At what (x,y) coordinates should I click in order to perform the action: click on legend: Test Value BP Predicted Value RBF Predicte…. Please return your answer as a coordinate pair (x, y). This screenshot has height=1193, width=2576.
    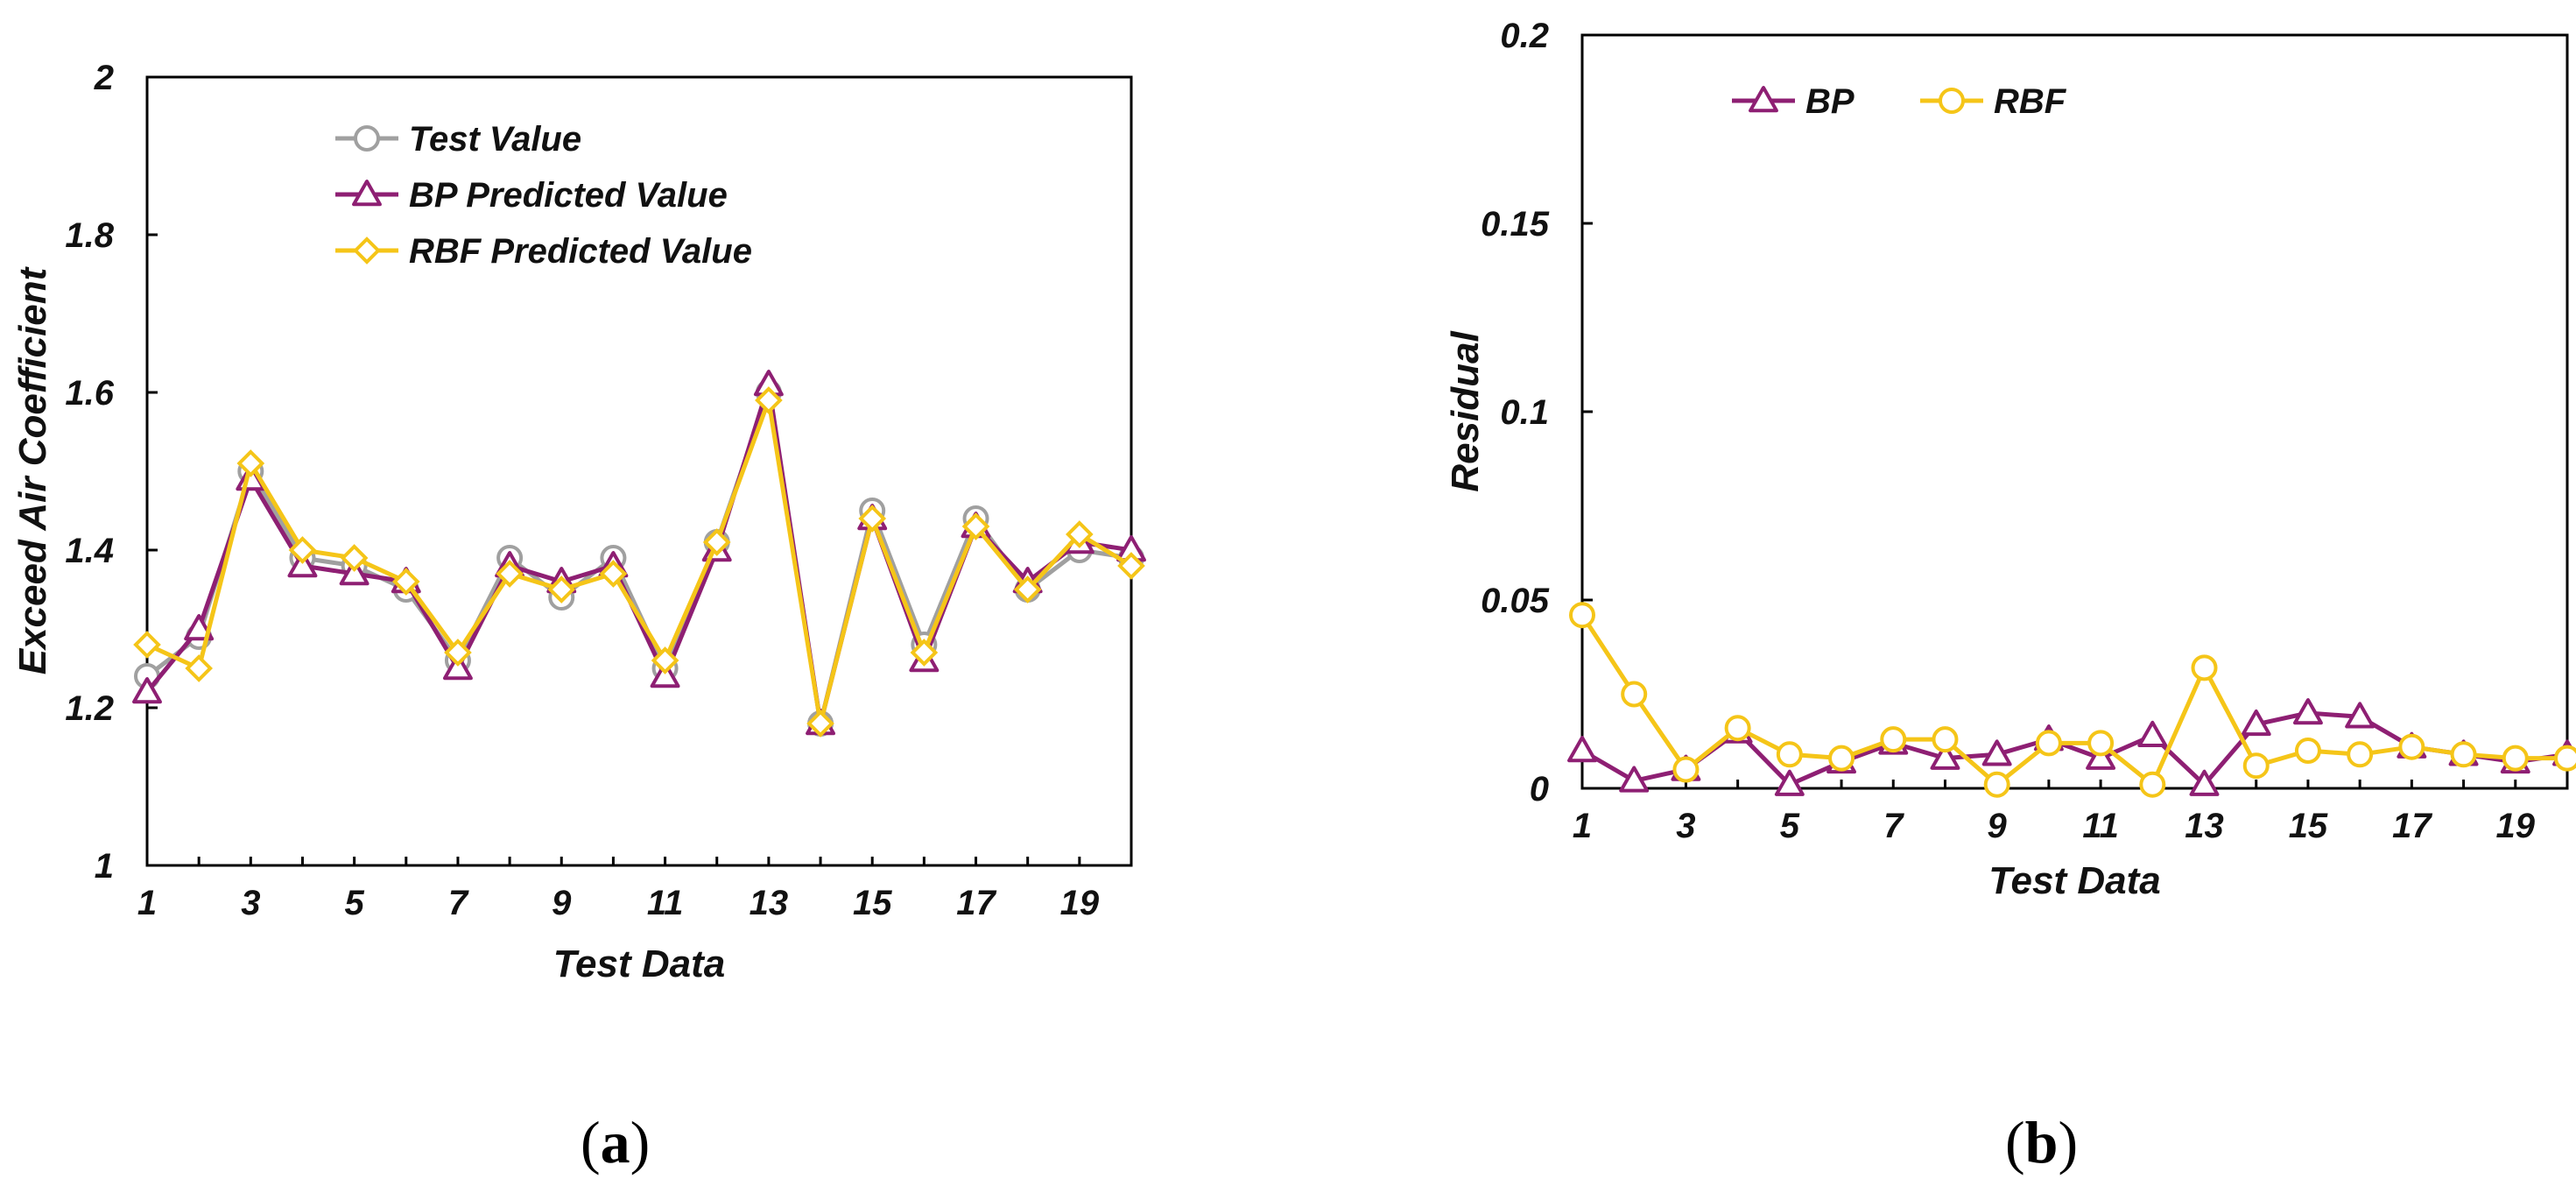
    Looking at the image, I should click on (543, 195).